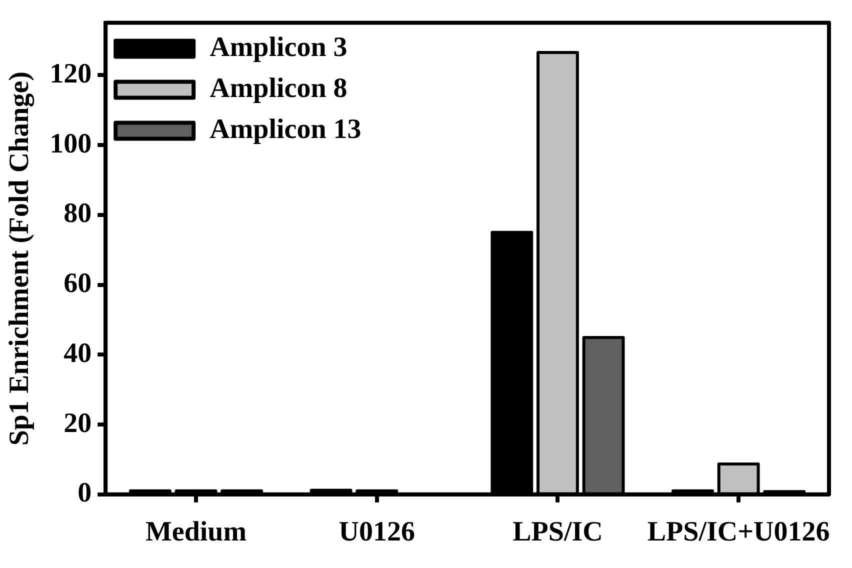 Image resolution: width=852 pixels, height=568 pixels. Describe the element at coordinates (557, 532) in the screenshot. I see `x-tick-label: LPS/IC` at that location.